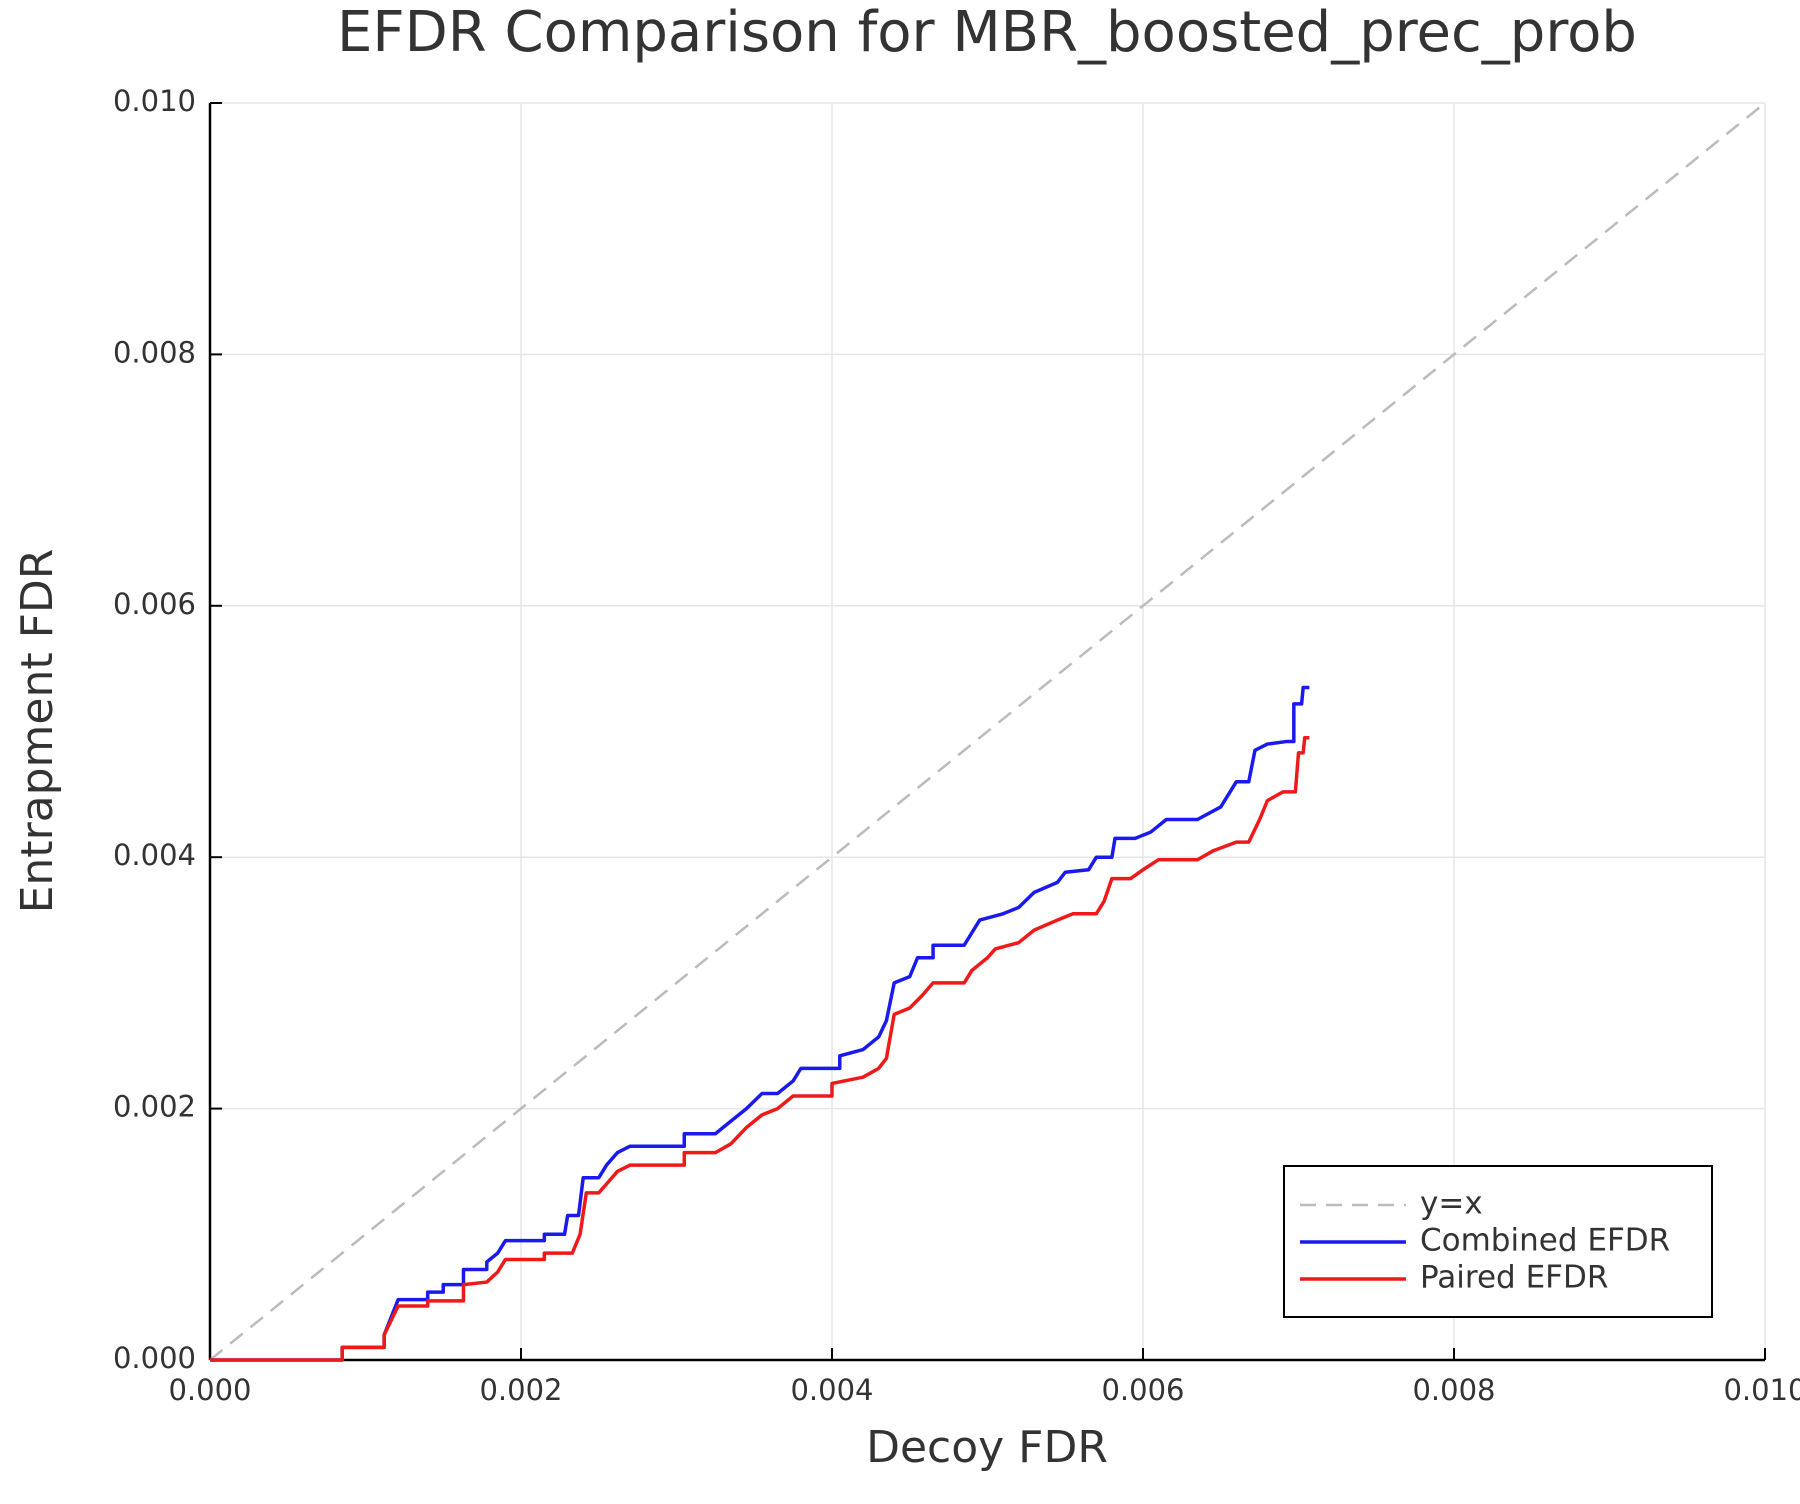  I want to click on y-tick-label: 0.004, so click(154, 855).